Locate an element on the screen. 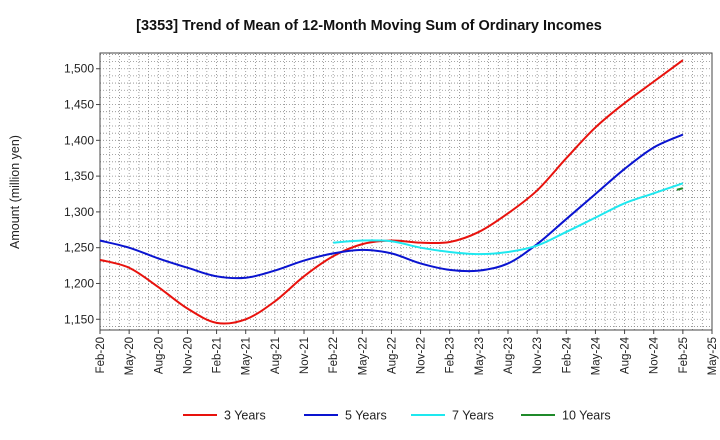  x-tick-label: May-23 is located at coordinates (480, 356).